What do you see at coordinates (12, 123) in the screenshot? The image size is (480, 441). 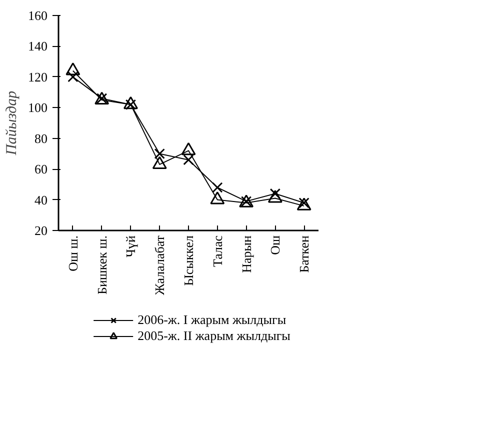 I see `y-axis-title: Пайыздар` at bounding box center [12, 123].